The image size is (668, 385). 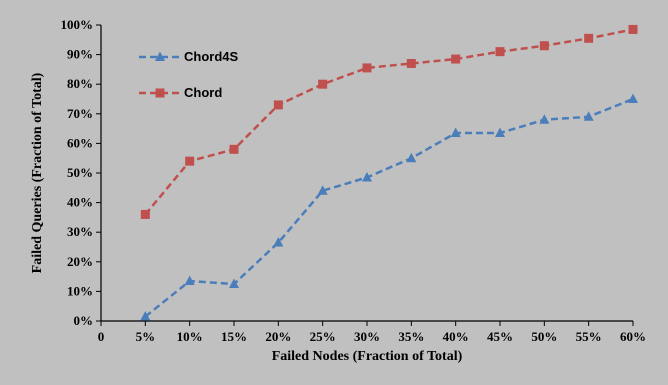 What do you see at coordinates (633, 336) in the screenshot?
I see `x-tick-label: 60%` at bounding box center [633, 336].